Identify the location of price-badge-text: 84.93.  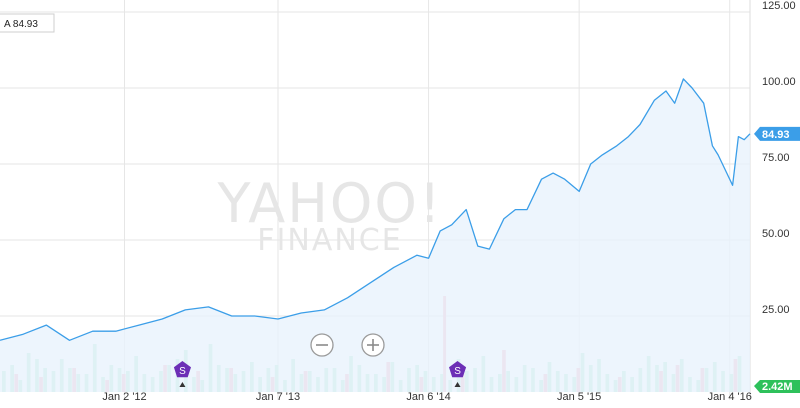
(776, 135).